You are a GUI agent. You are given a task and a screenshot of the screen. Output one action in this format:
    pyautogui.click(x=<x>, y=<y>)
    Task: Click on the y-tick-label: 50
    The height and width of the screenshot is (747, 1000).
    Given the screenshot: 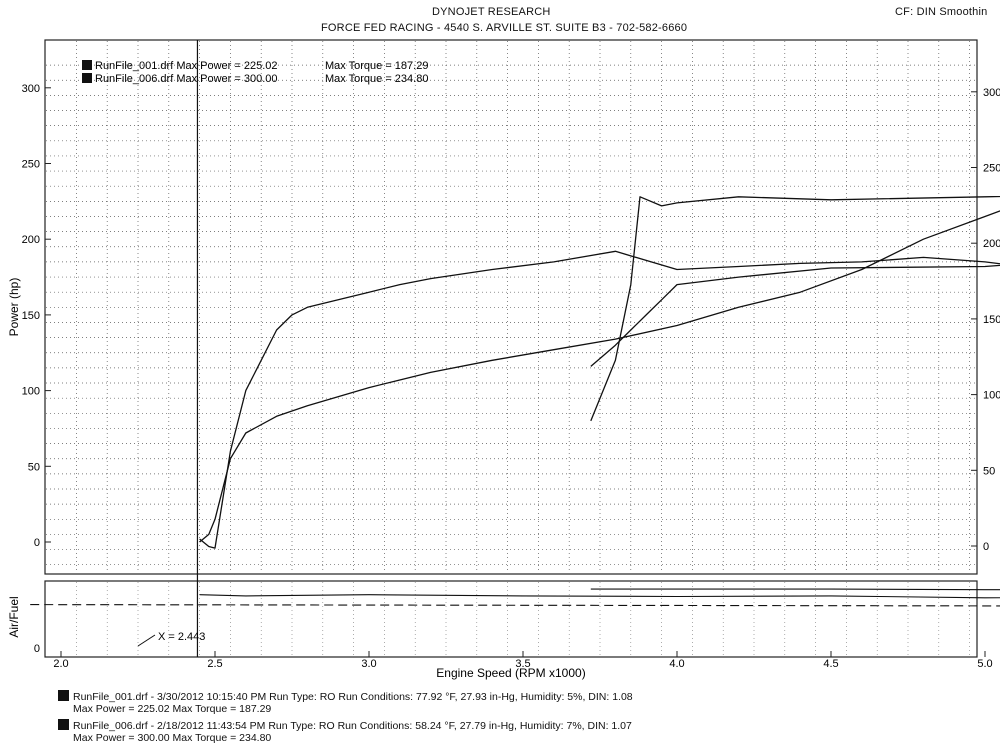 What is the action you would take?
    pyautogui.click(x=34, y=467)
    